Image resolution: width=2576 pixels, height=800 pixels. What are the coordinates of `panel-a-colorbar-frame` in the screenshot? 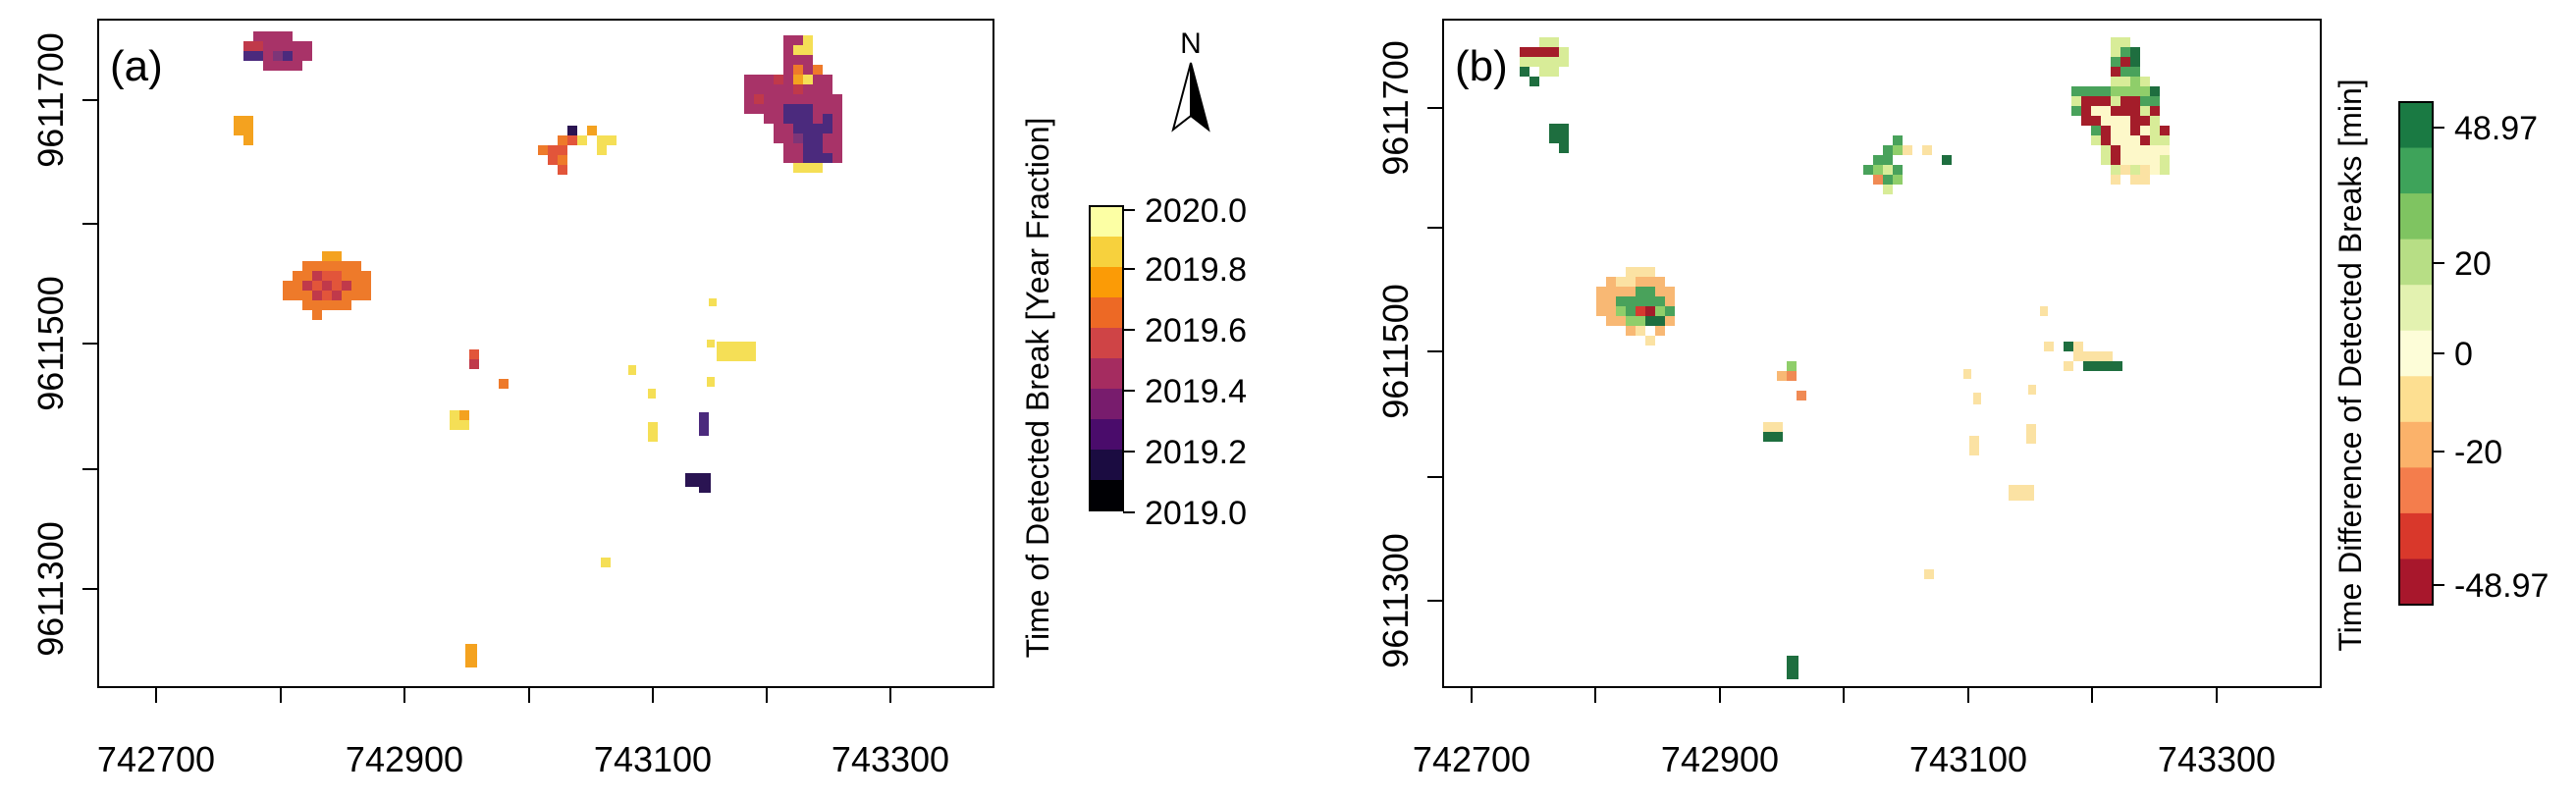 It's located at (1106, 358).